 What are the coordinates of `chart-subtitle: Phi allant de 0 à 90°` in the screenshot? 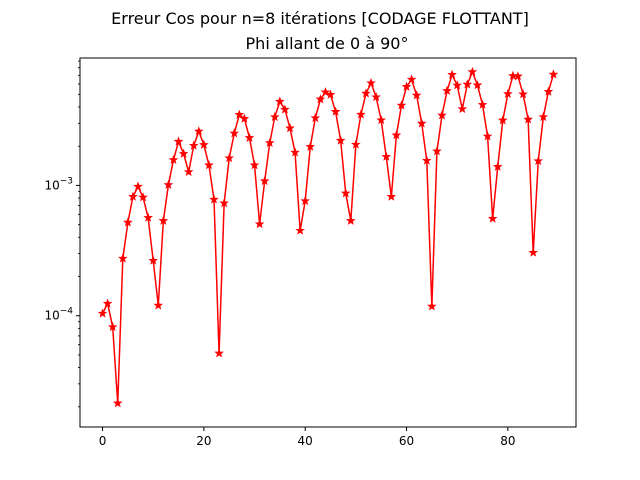 It's located at (327, 43).